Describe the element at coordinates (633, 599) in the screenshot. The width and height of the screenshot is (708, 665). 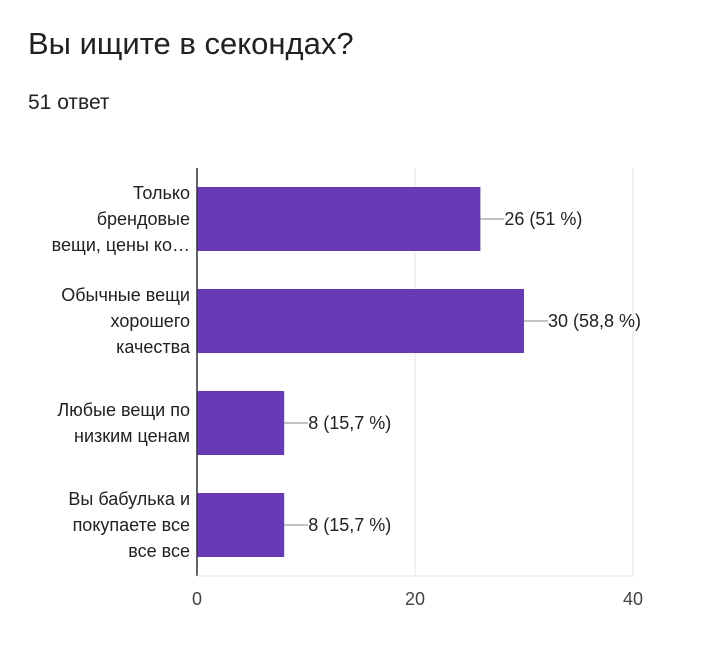
I see `x-tick-label-40: 40` at that location.